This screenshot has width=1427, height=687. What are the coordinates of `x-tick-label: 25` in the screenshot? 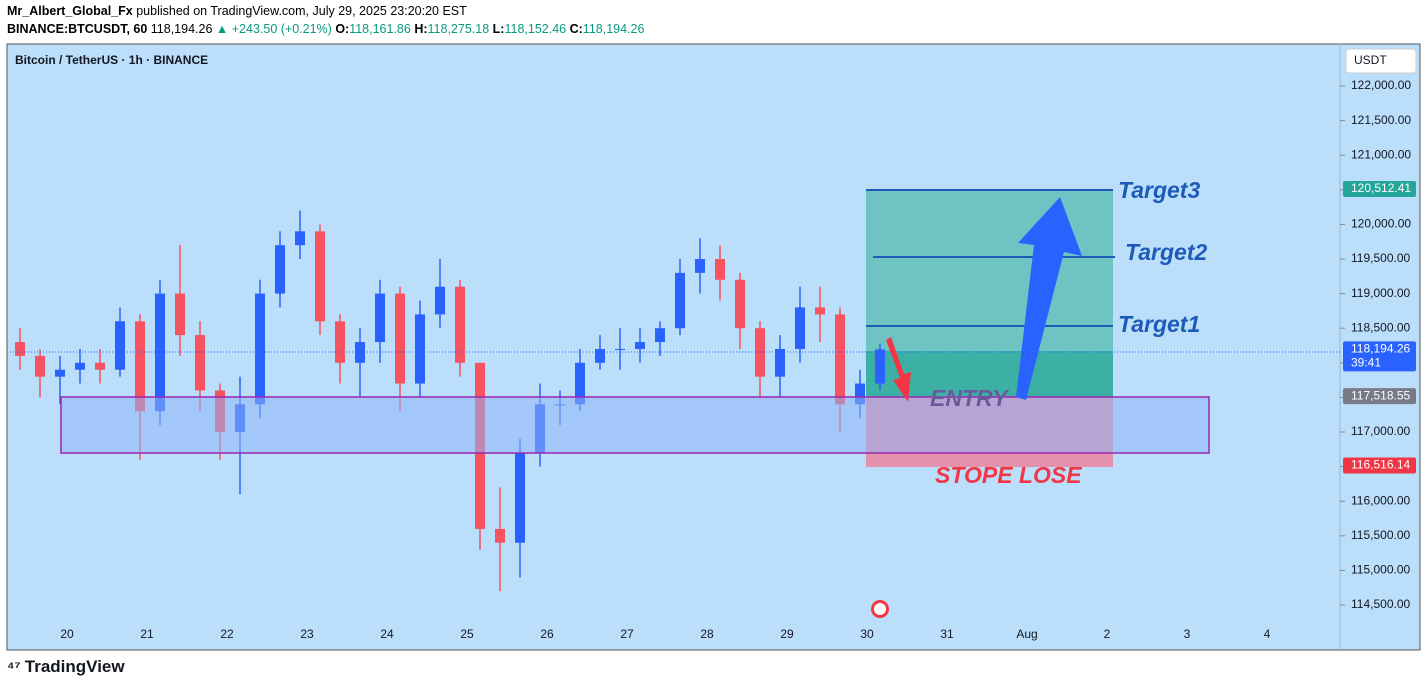 It's located at (467, 634).